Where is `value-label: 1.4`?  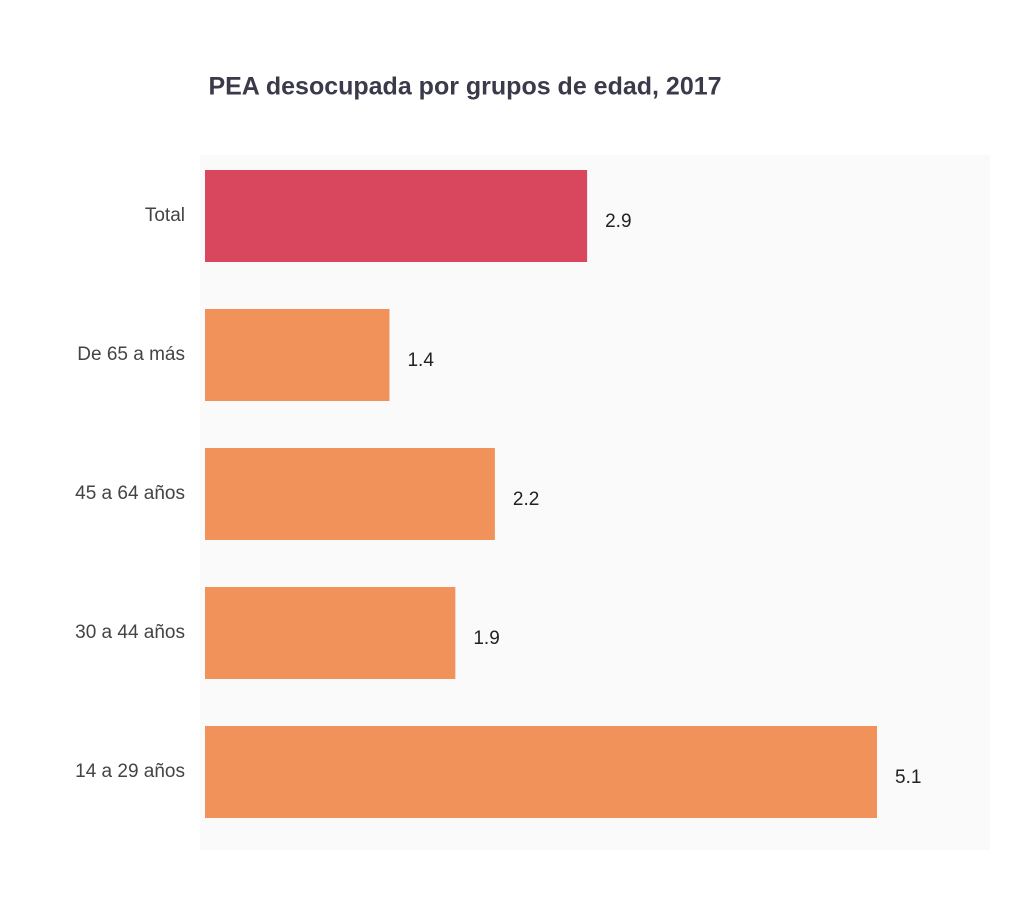 value-label: 1.4 is located at coordinates (420, 360).